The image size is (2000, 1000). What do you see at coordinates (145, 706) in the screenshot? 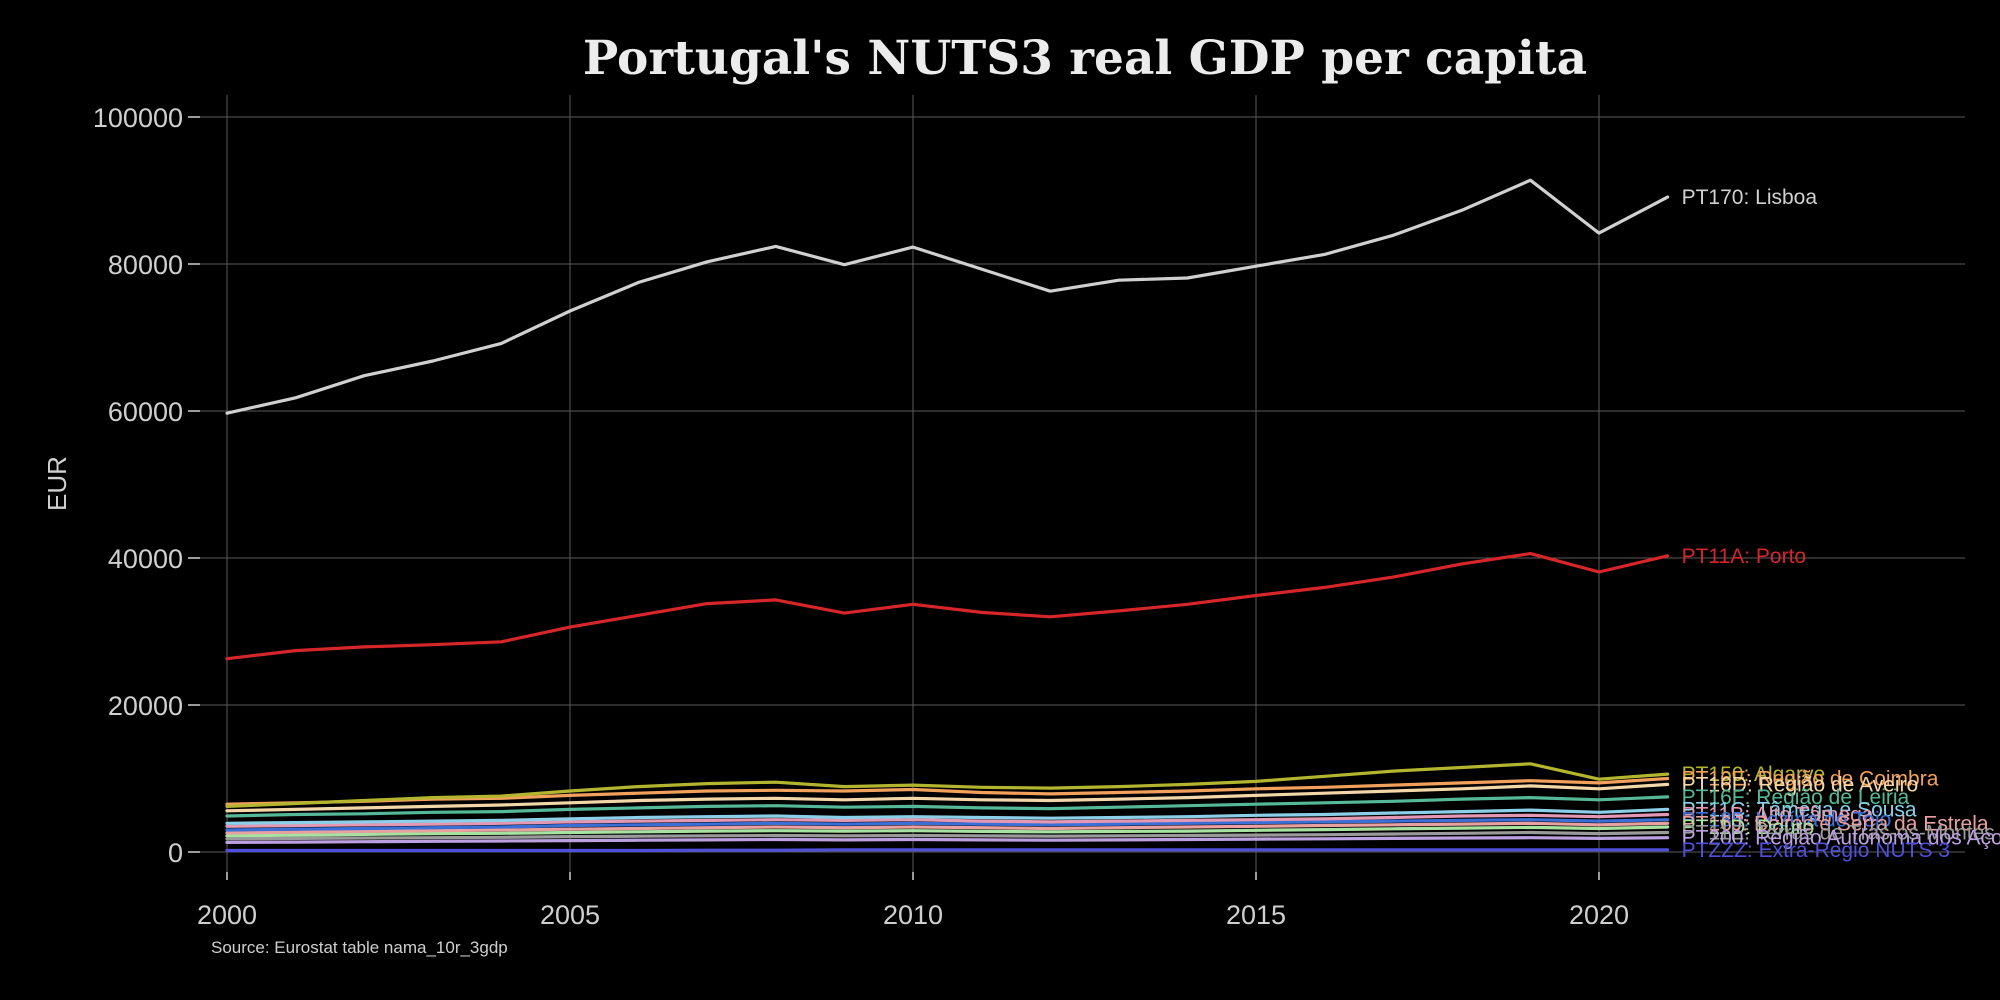
I see `y-tick-label: 20000` at bounding box center [145, 706].